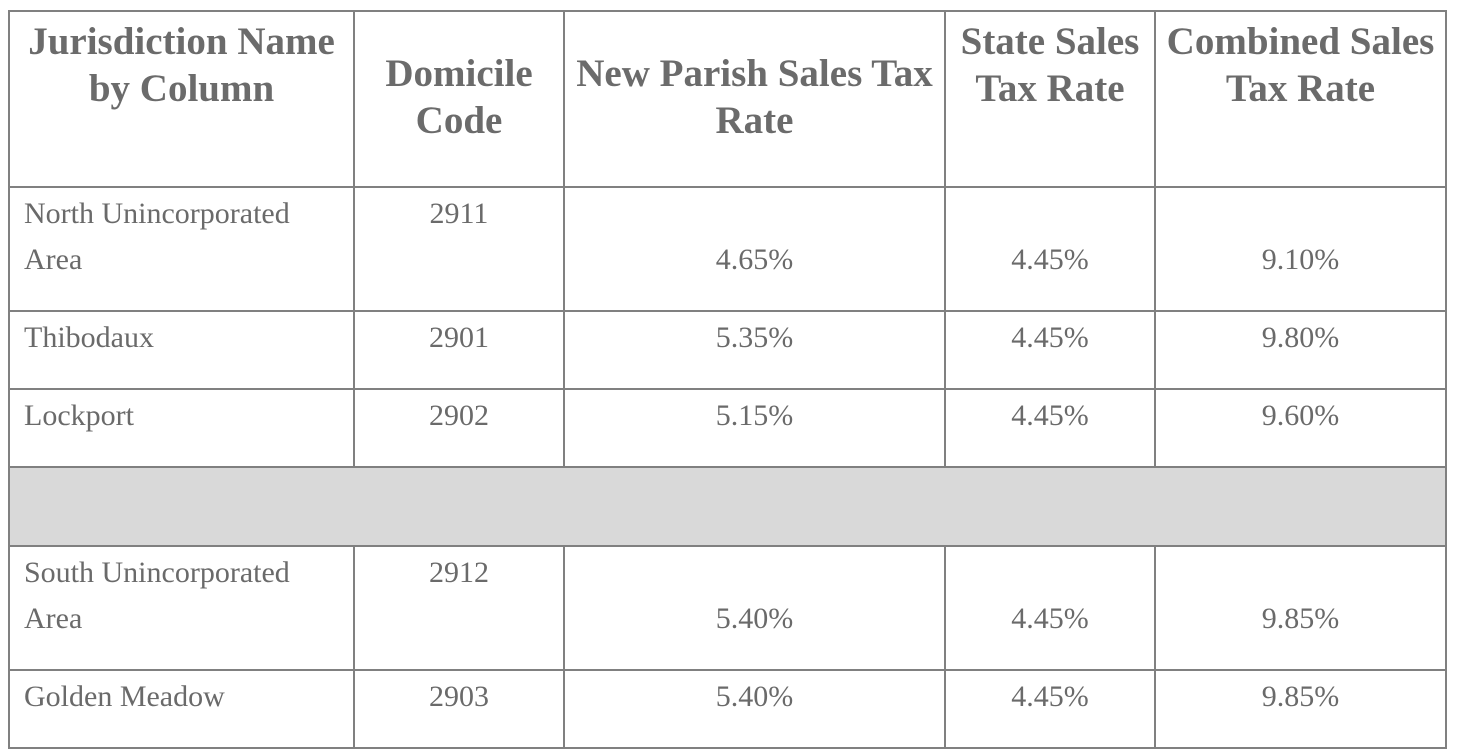  Describe the element at coordinates (754, 99) in the screenshot. I see `header-new-parish-rate: New Parish Sales Tax Rate` at that location.